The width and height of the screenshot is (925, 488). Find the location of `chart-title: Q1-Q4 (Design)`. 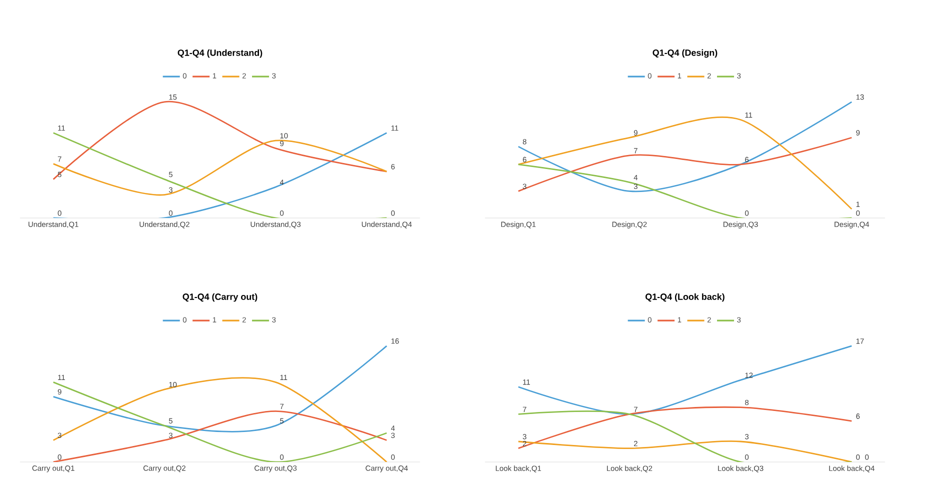

chart-title: Q1-Q4 (Design) is located at coordinates (685, 53).